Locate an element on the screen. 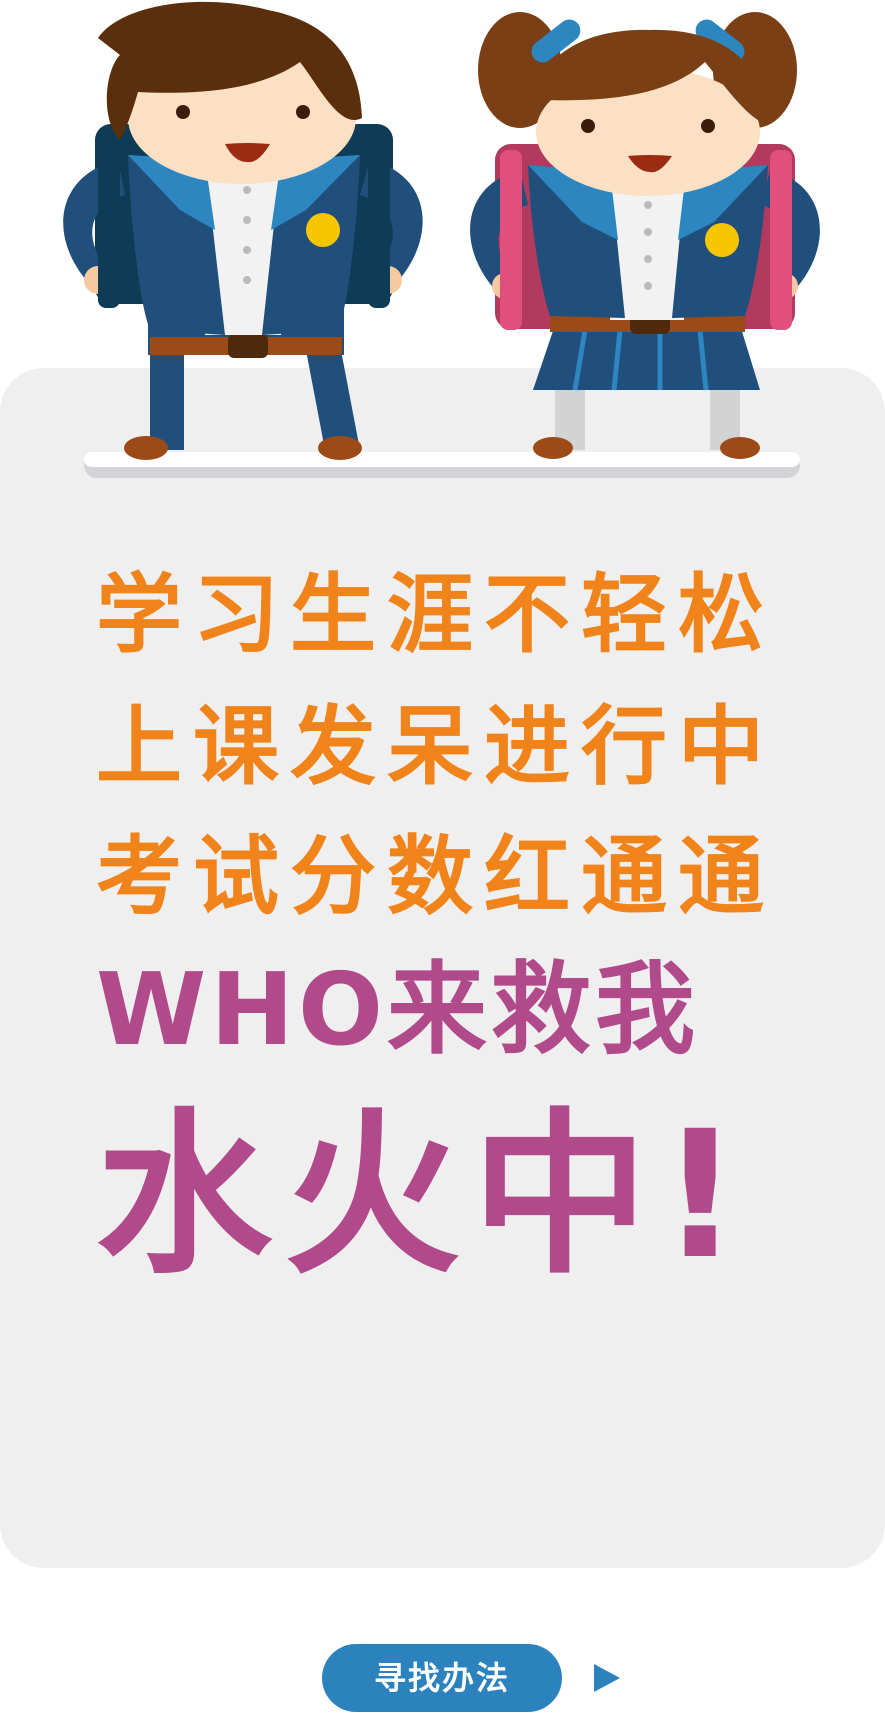  headline-line-5: 水火中! is located at coordinates (424, 1195).